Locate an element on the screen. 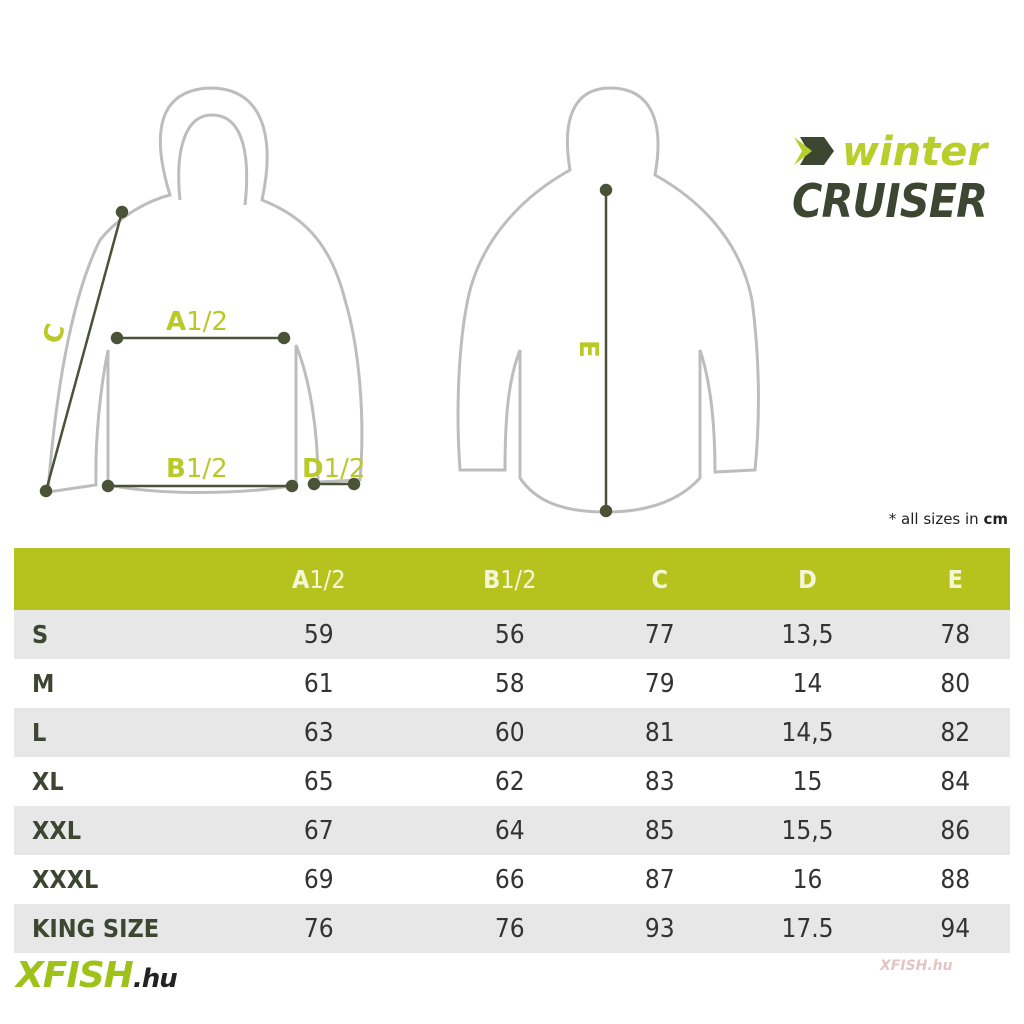 Image resolution: width=1024 pixels, height=1024 pixels. header-letter: C is located at coordinates (659, 579).